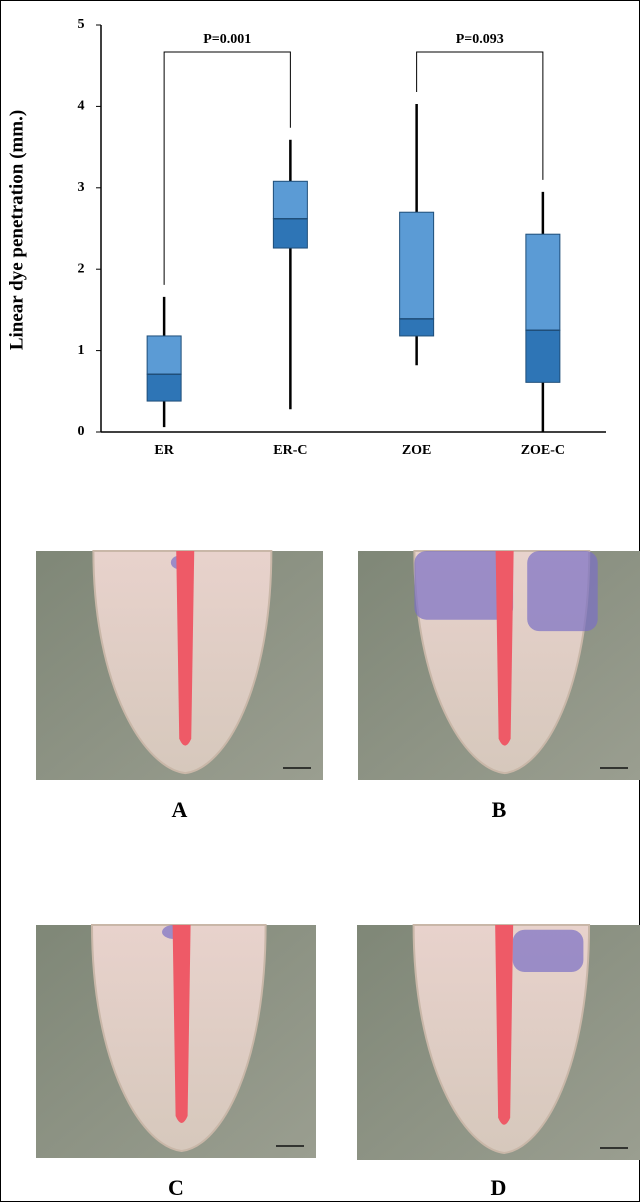 The height and width of the screenshot is (1202, 640). Describe the element at coordinates (480, 39) in the screenshot. I see `significance-label: P=0.093` at that location.